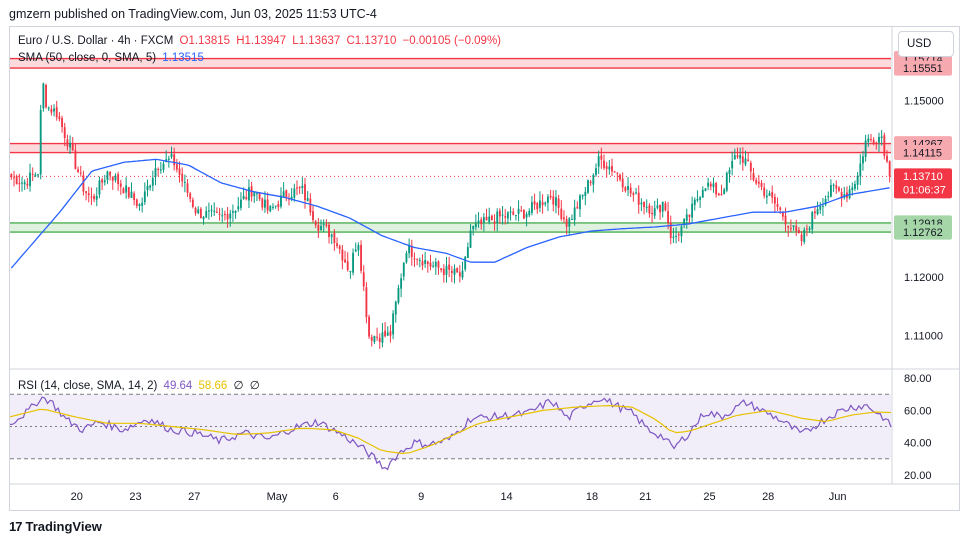 The width and height of the screenshot is (970, 546). What do you see at coordinates (918, 476) in the screenshot?
I see `rsi-tick-label: 20.00` at bounding box center [918, 476].